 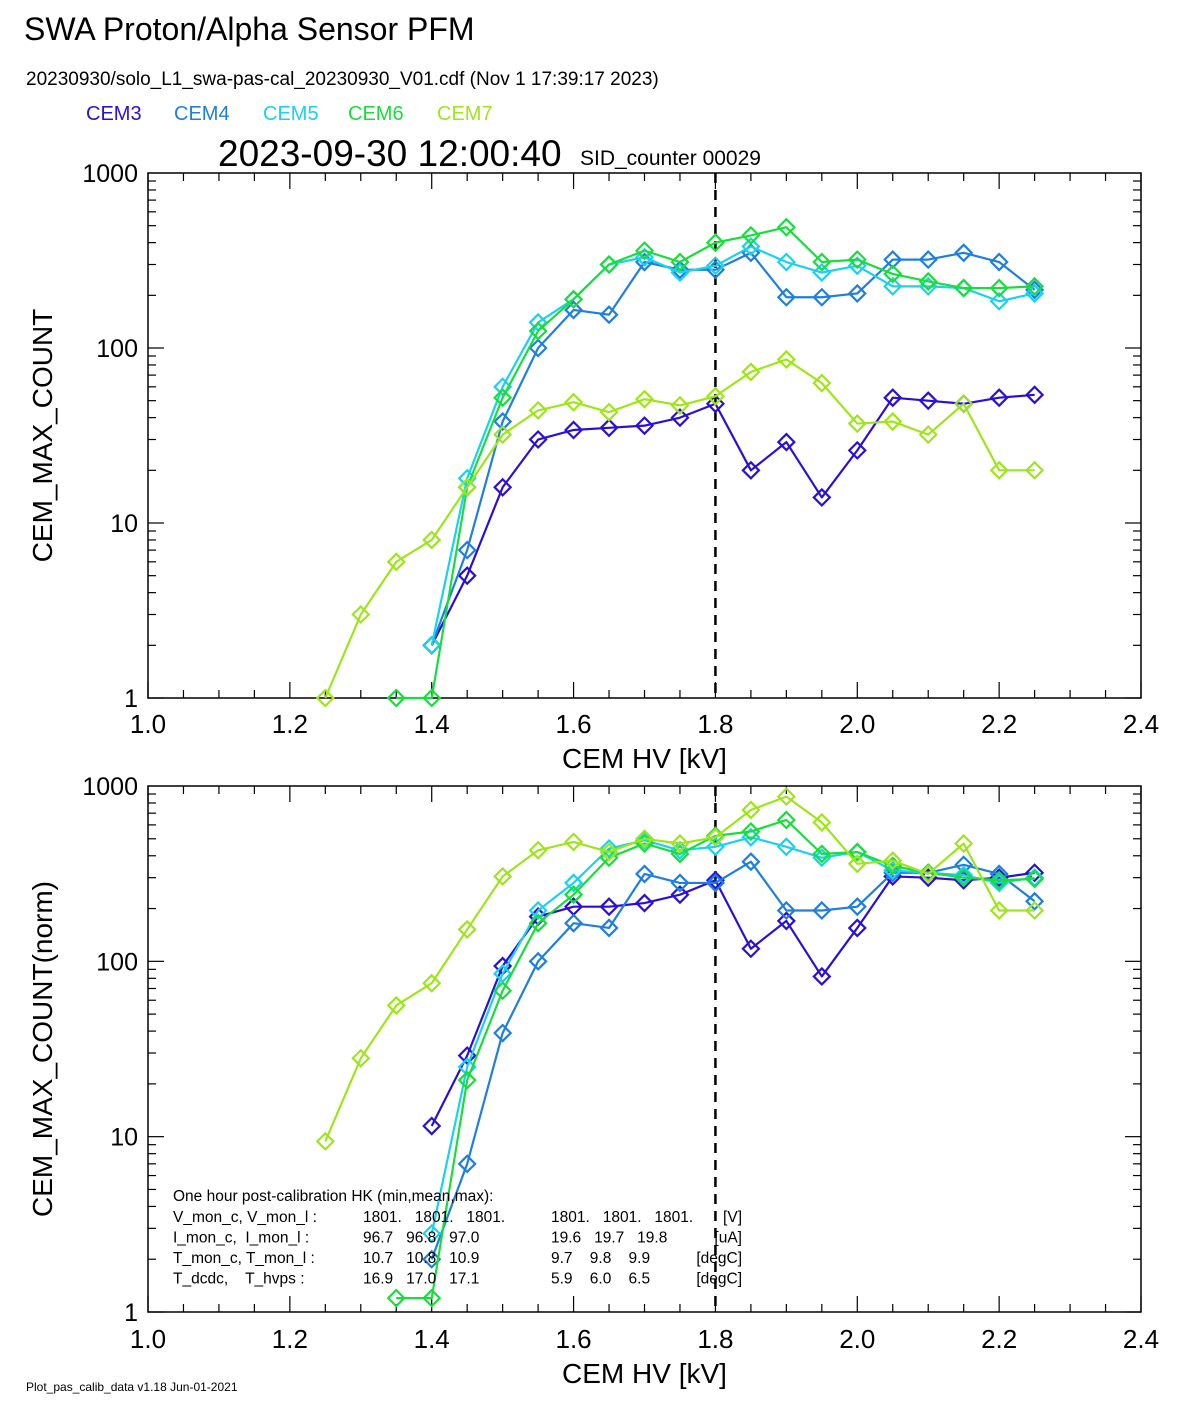 I want to click on y-tick-label: 10, so click(x=124, y=524).